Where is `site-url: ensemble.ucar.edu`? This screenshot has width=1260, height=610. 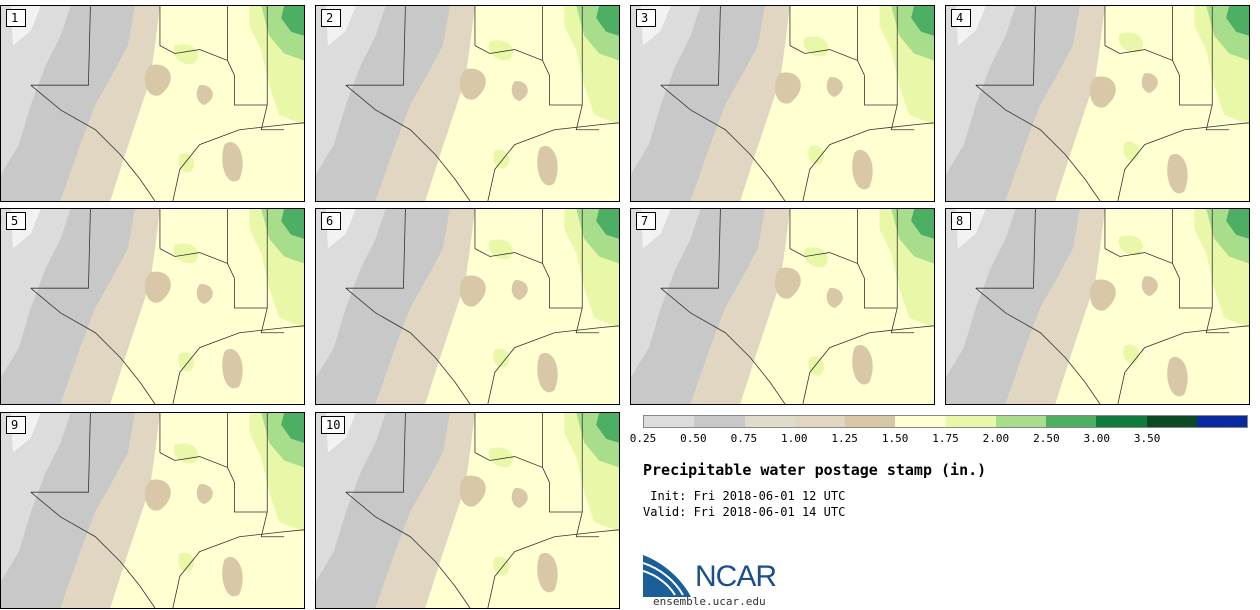
site-url: ensemble.ucar.edu is located at coordinates (709, 601).